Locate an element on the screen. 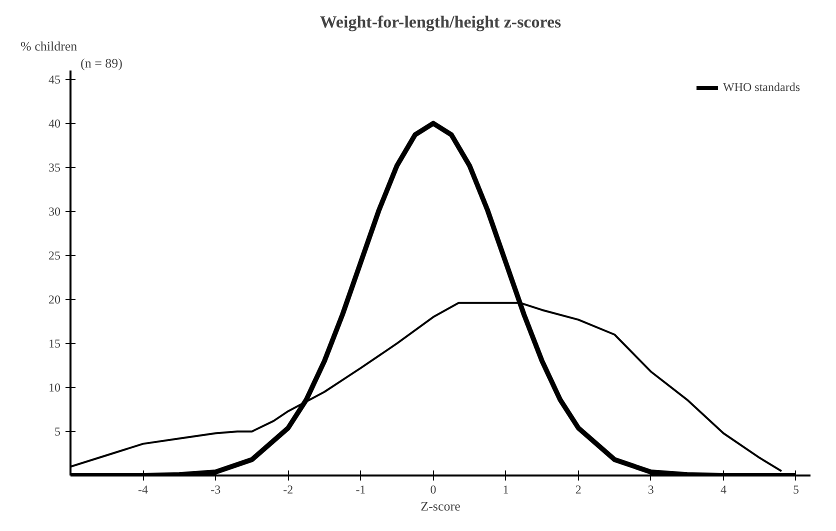 The width and height of the screenshot is (836, 531). x-tick-label: -2 is located at coordinates (288, 489).